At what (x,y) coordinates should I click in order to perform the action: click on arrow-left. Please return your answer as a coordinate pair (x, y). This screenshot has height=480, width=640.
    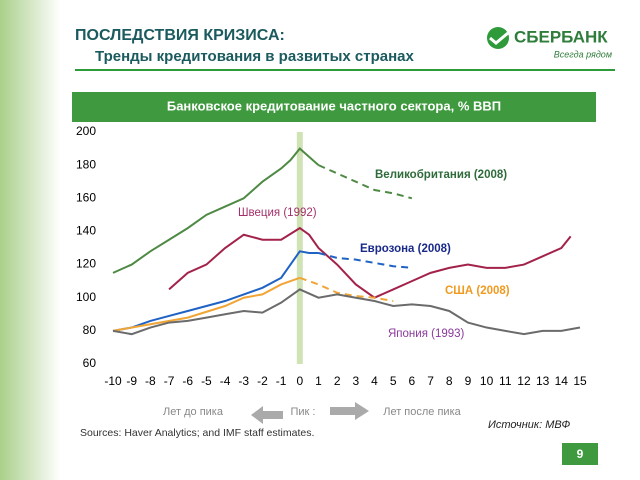
    Looking at the image, I should click on (267, 415).